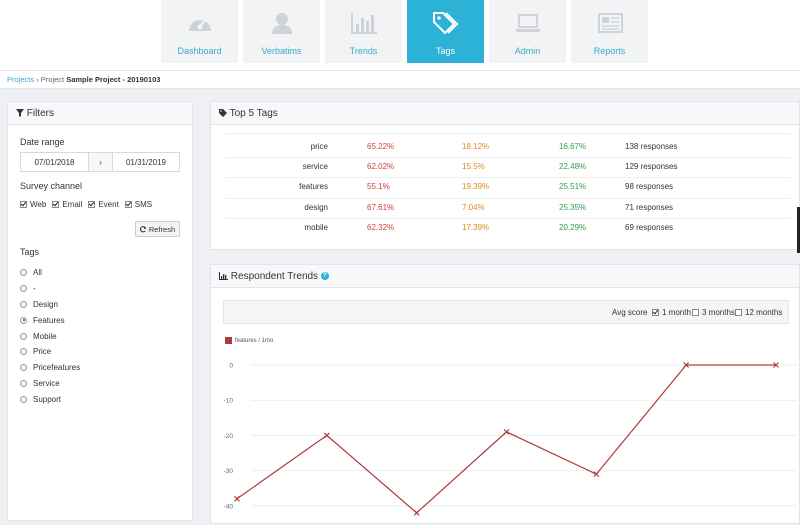 The image size is (800, 525). What do you see at coordinates (573, 207) in the screenshot?
I see `tag-percent-3: 25.35%` at bounding box center [573, 207].